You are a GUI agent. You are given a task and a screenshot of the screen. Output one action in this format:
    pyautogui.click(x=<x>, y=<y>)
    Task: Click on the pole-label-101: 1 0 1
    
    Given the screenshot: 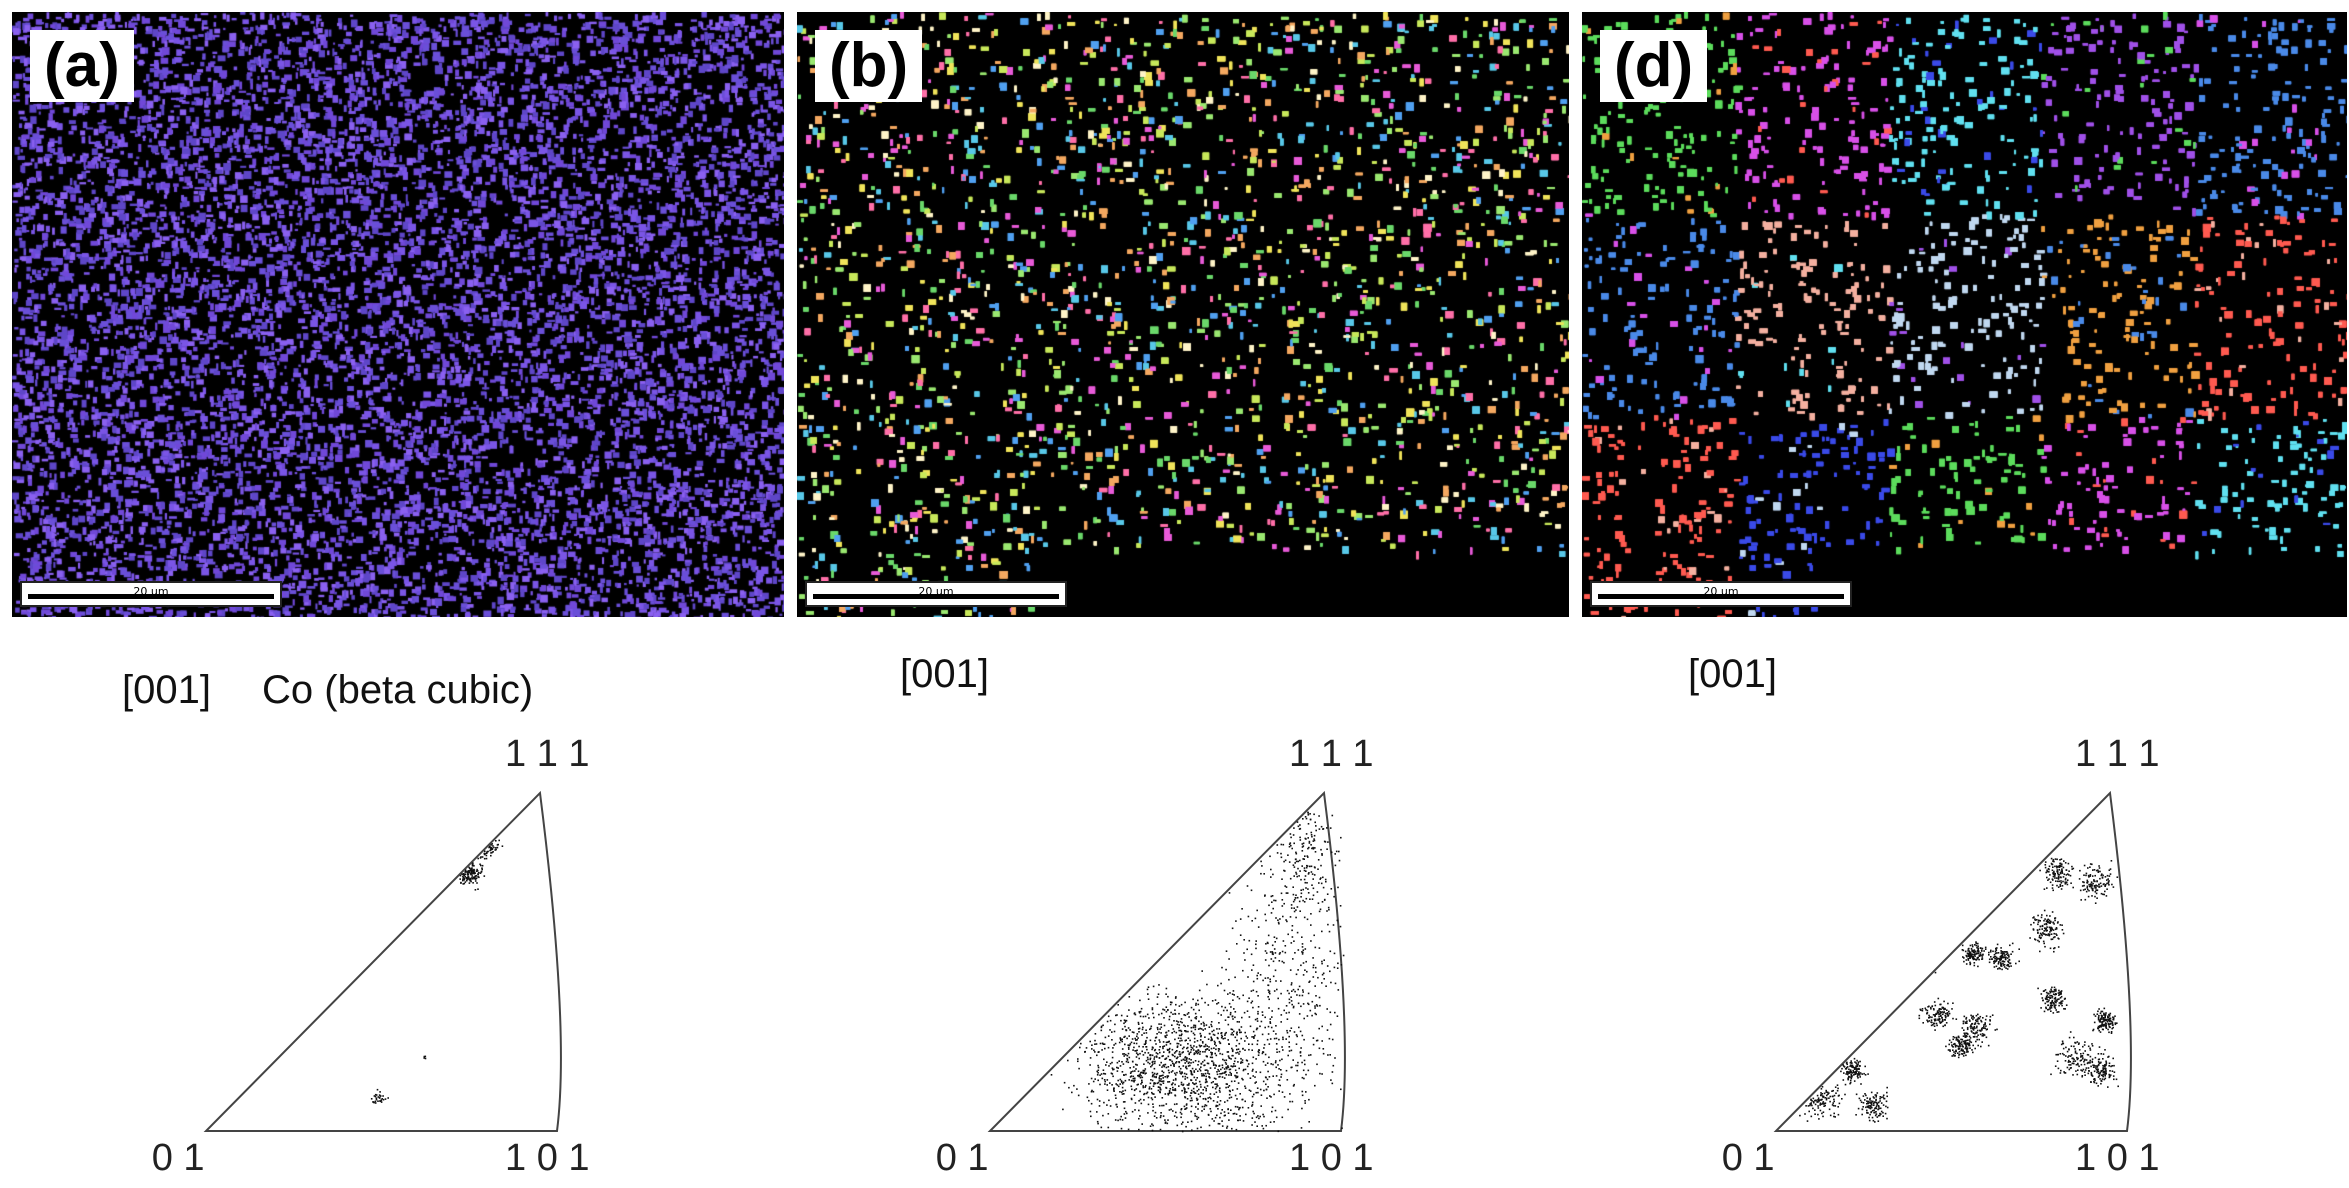 What is the action you would take?
    pyautogui.click(x=1331, y=1158)
    